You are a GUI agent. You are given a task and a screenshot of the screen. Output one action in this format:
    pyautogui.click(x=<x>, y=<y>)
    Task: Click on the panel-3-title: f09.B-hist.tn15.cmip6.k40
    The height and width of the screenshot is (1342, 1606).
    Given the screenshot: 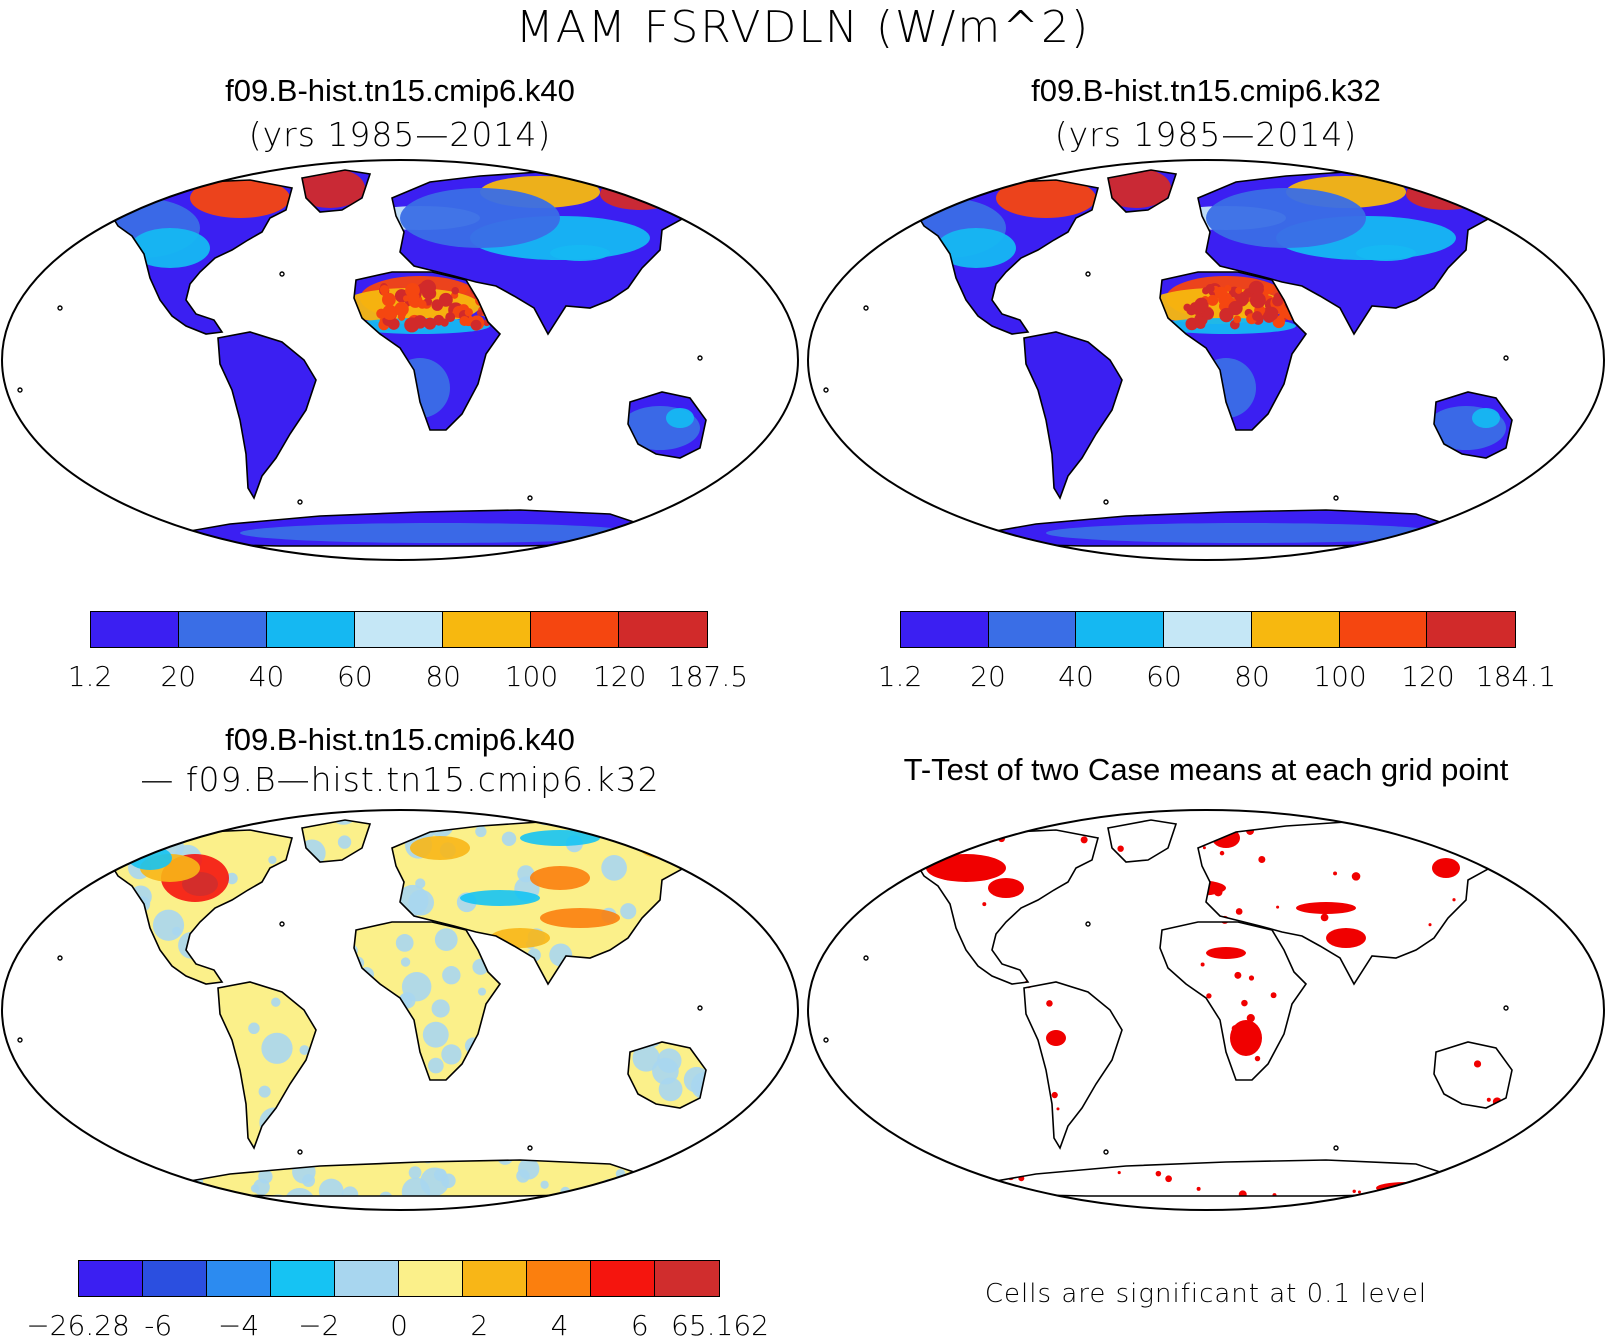 What is the action you would take?
    pyautogui.click(x=400, y=739)
    